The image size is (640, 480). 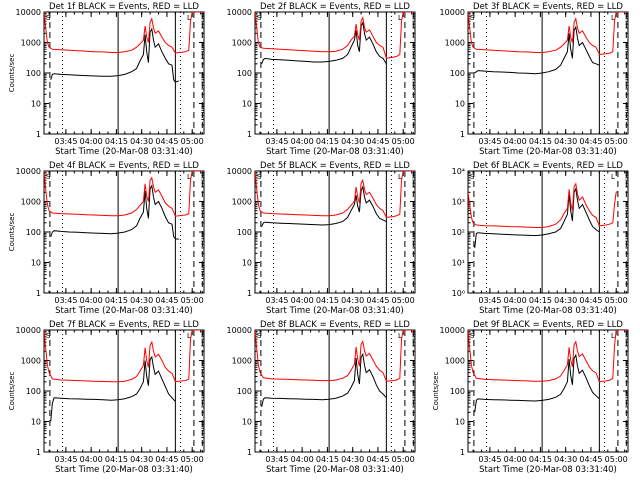 I want to click on panel-title: Det 7f BLACK = Events, RED = LLD, so click(x=124, y=325).